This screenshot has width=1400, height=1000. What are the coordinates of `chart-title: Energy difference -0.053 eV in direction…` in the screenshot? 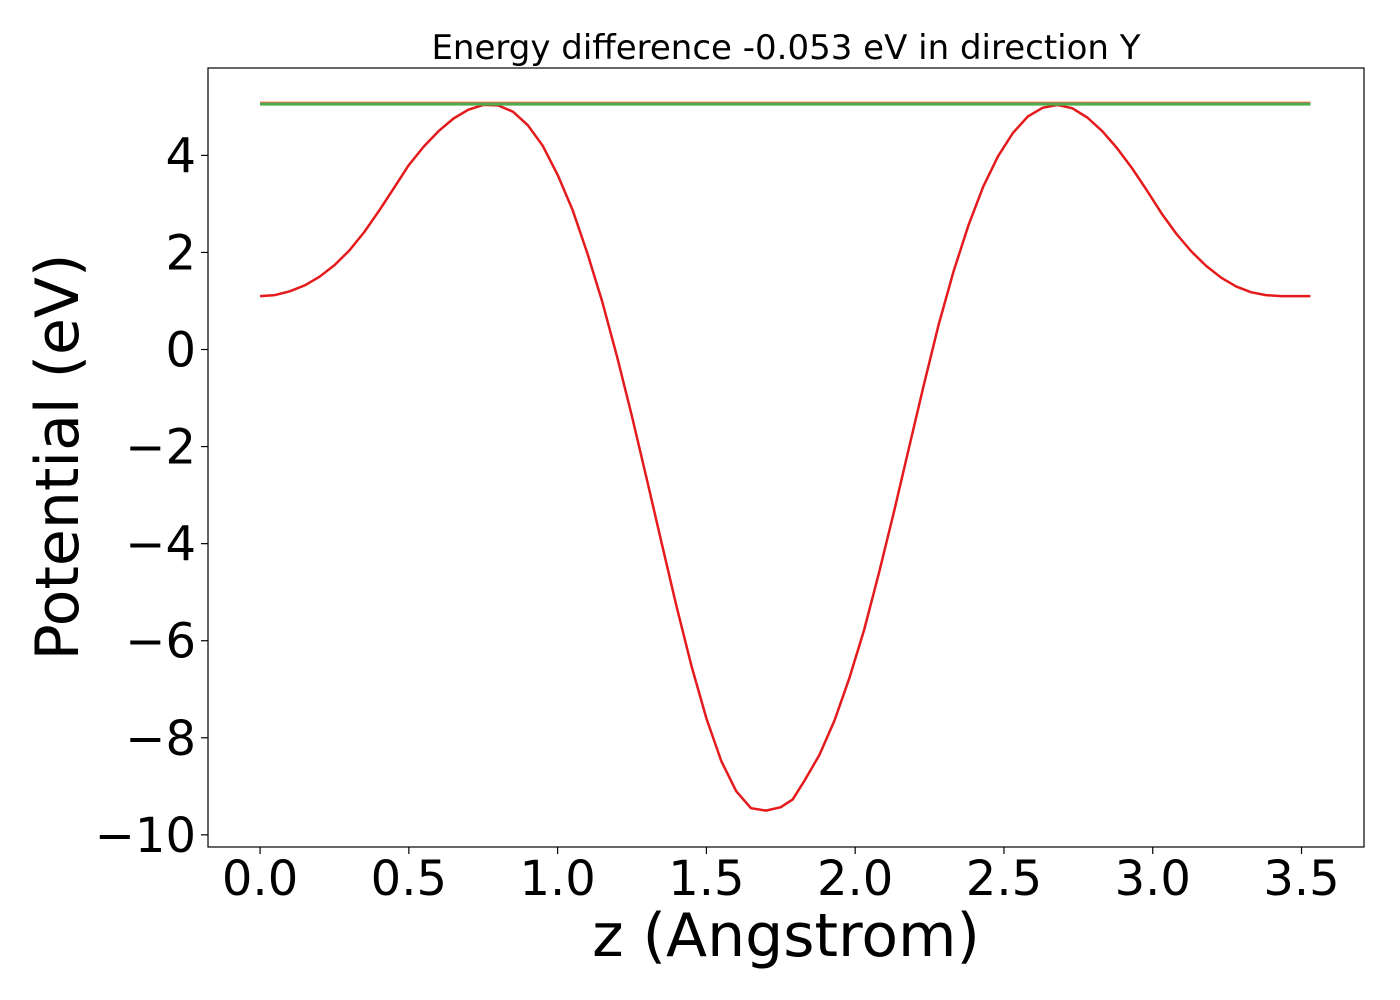 It's located at (785, 48).